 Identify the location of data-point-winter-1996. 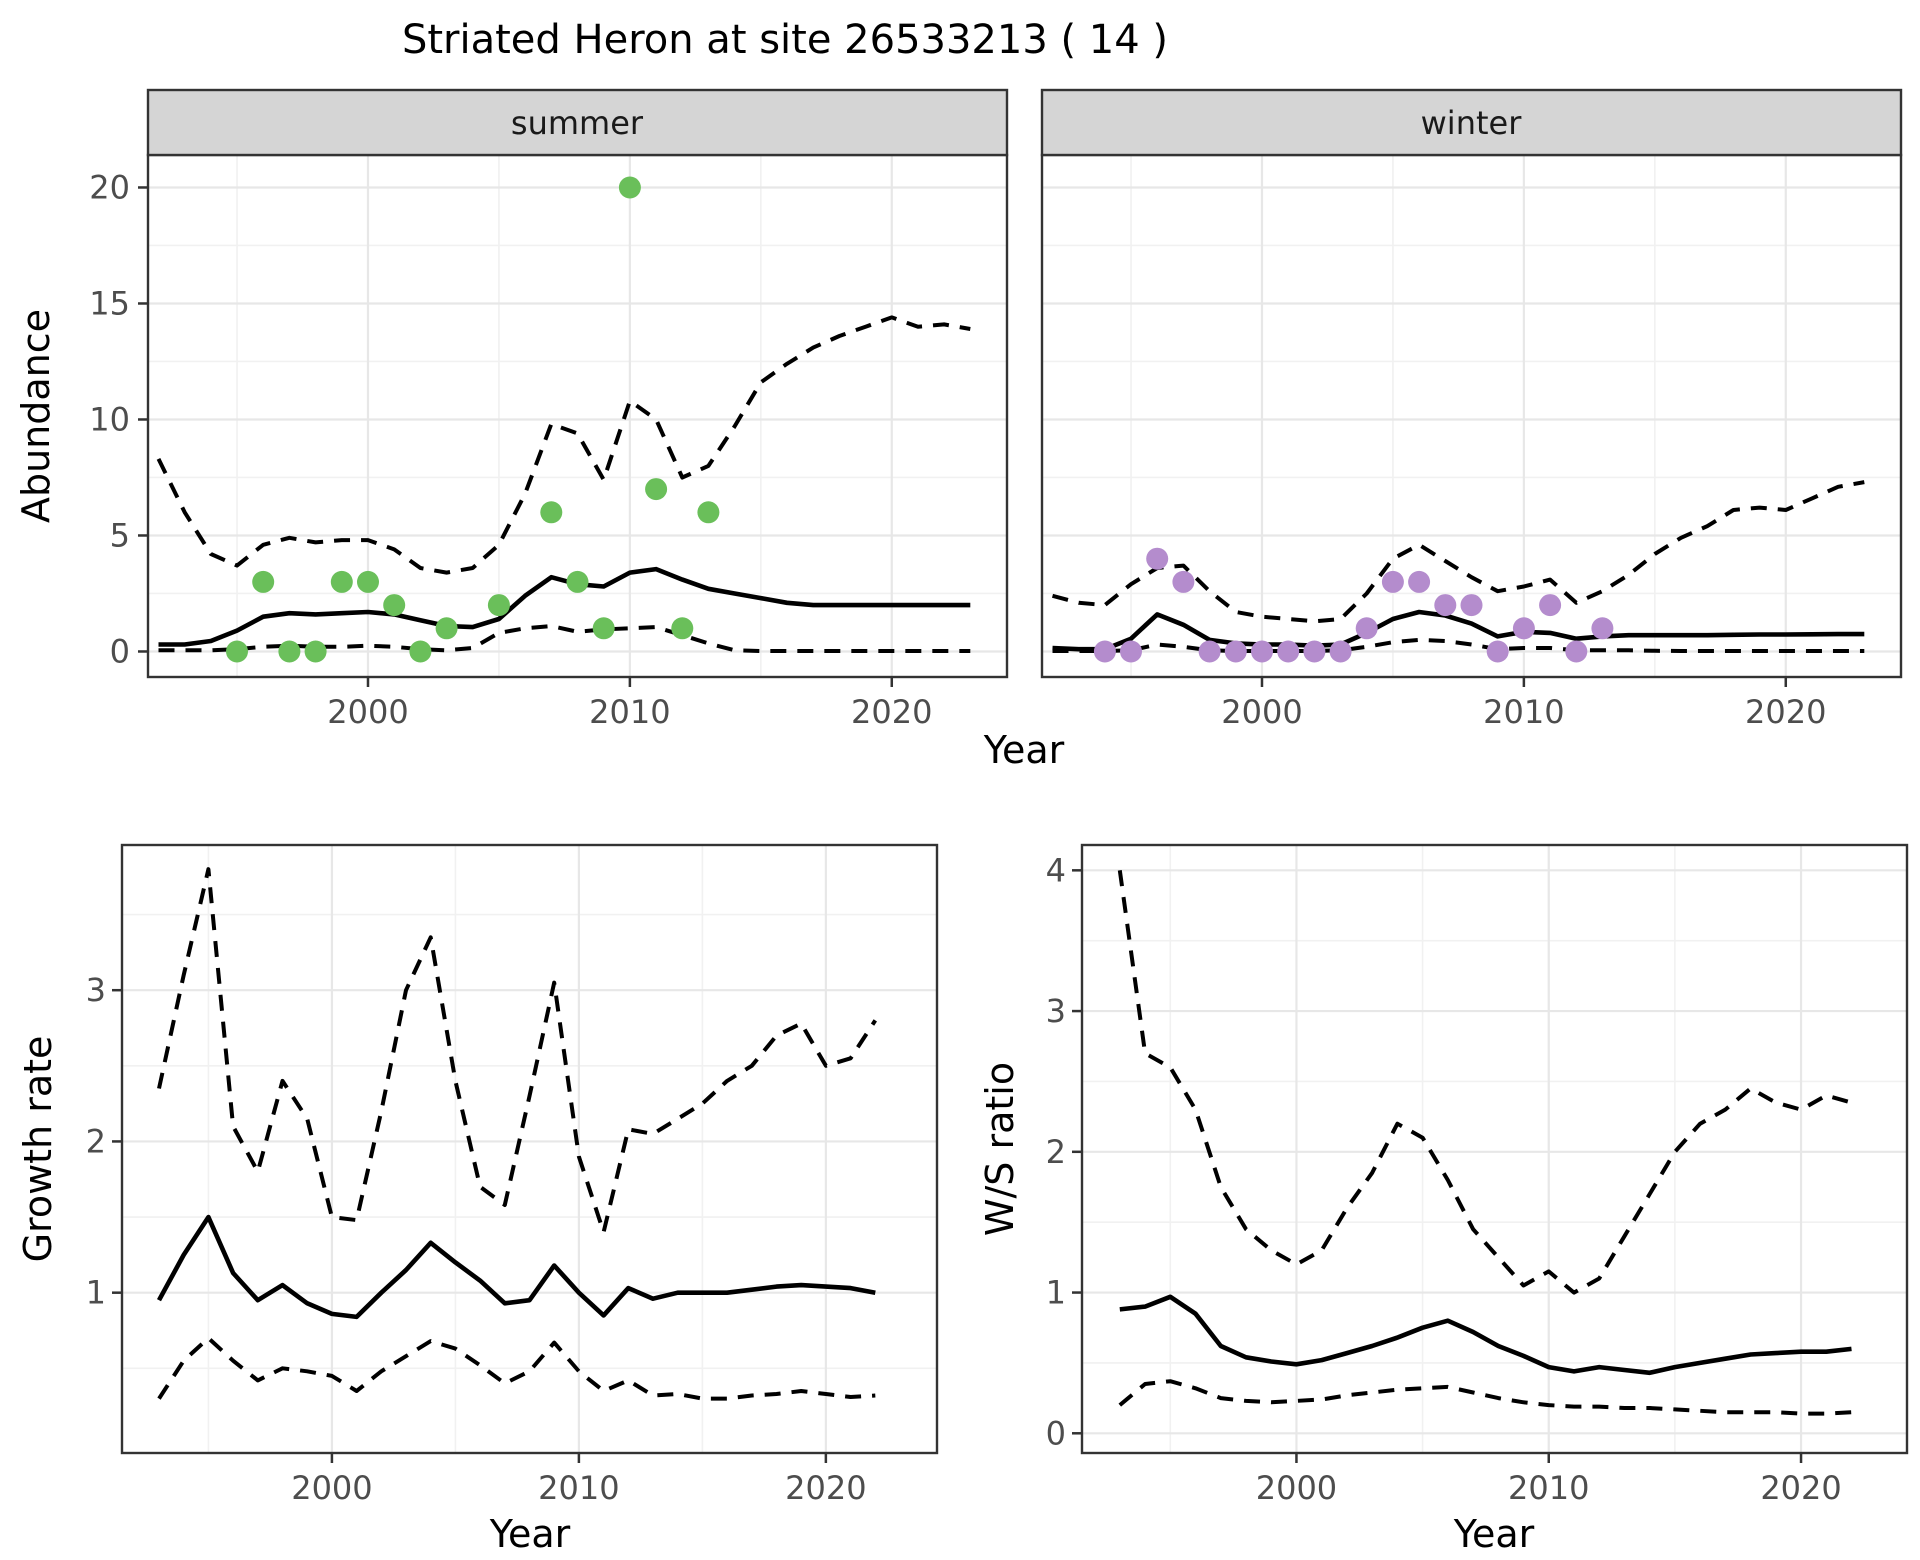
(1157, 558).